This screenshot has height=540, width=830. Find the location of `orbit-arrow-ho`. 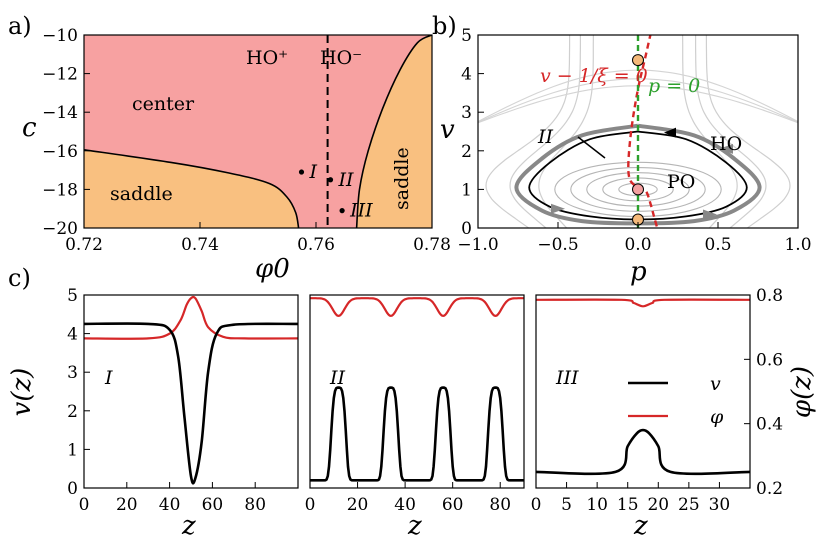

orbit-arrow-ho is located at coordinates (670, 132).